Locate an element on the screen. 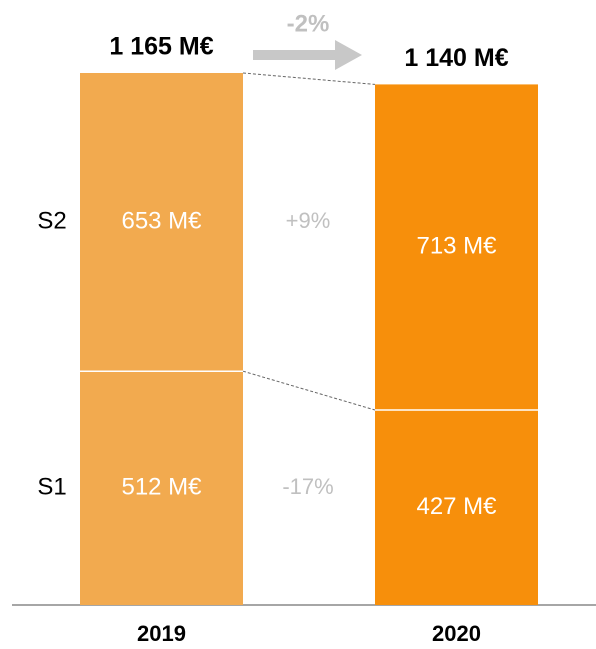 The height and width of the screenshot is (649, 596). value-label: 512 M€ is located at coordinates (161, 486).